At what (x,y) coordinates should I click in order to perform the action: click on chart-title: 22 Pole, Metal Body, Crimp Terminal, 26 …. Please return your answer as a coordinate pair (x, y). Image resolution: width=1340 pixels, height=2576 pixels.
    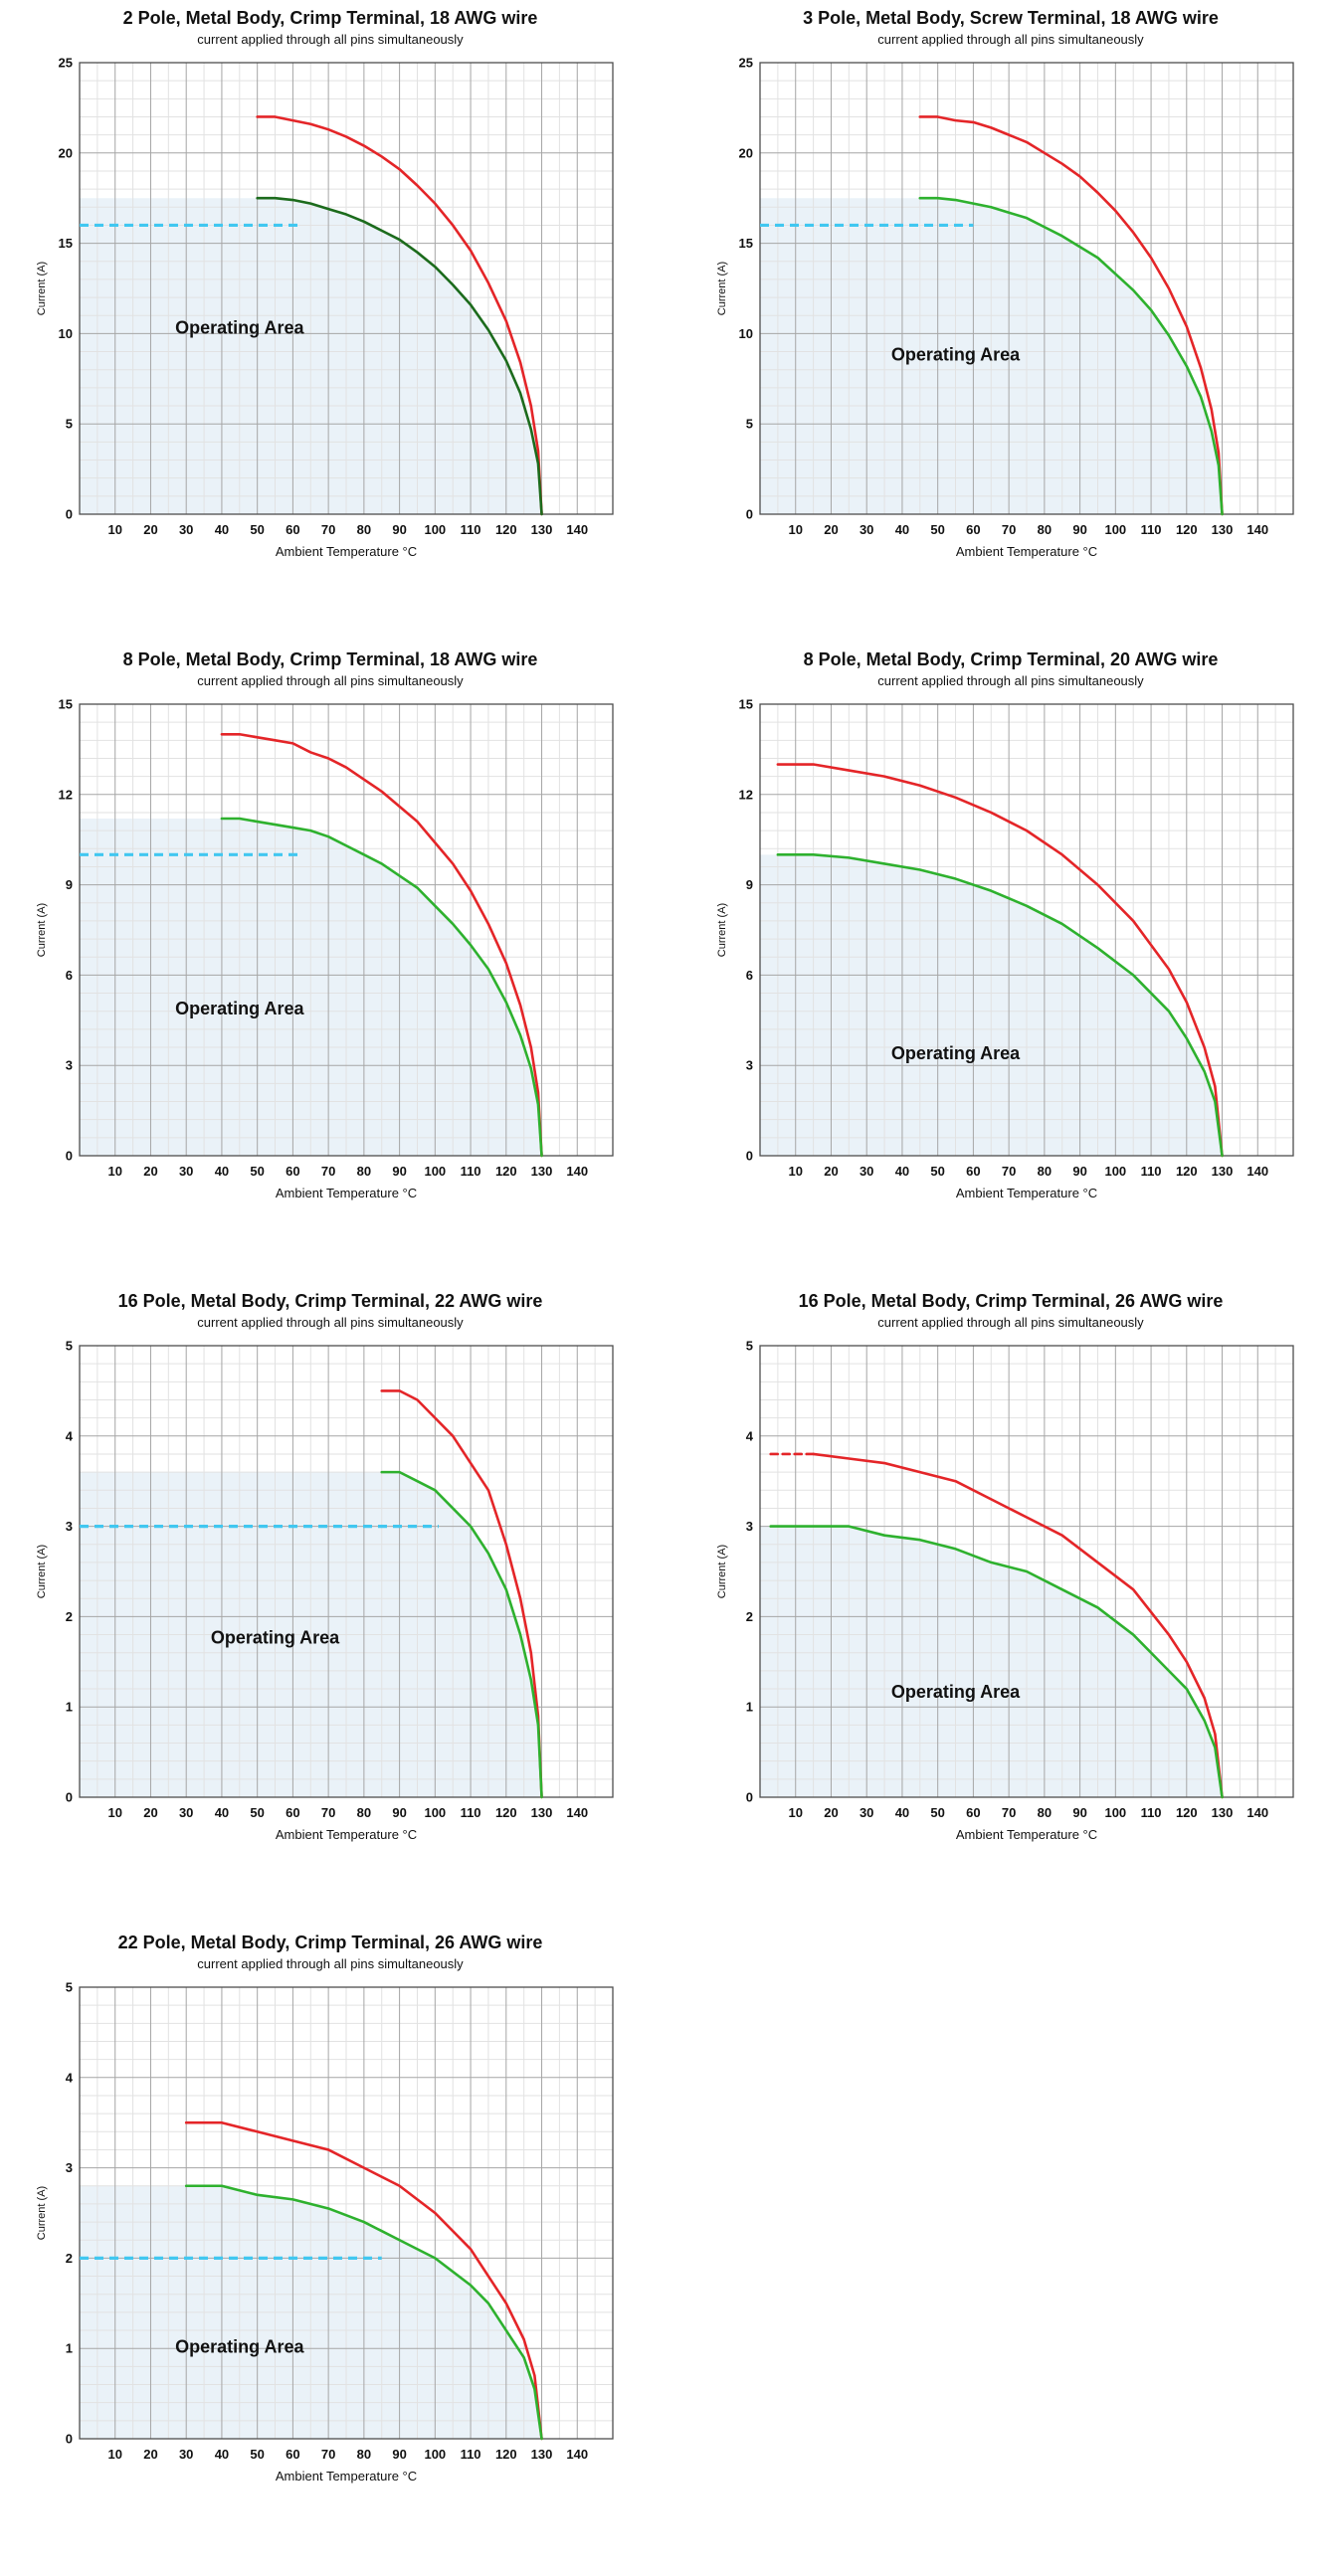
    Looking at the image, I should click on (330, 1942).